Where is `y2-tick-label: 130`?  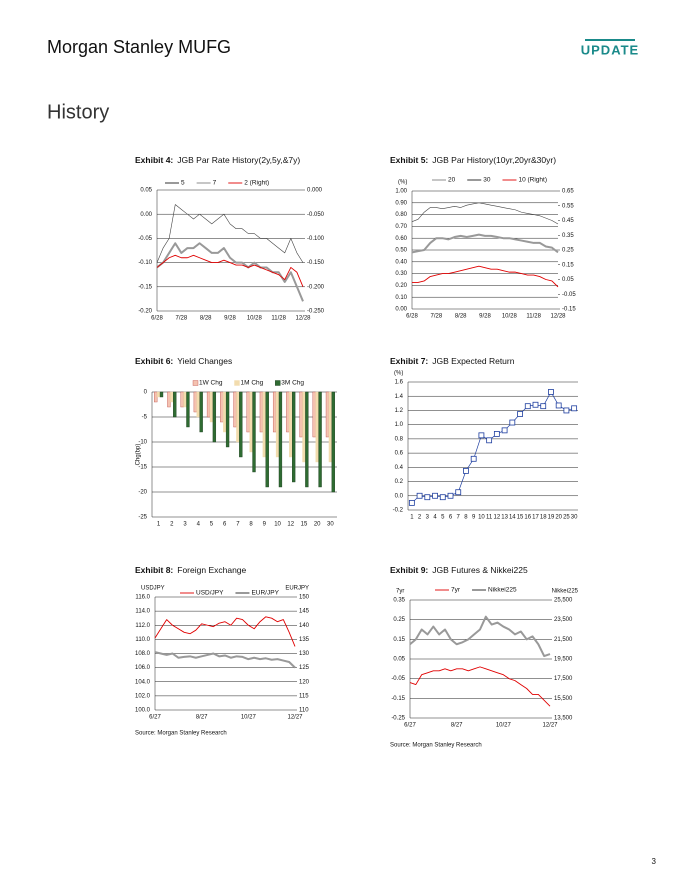
y2-tick-label: 130 is located at coordinates (304, 654).